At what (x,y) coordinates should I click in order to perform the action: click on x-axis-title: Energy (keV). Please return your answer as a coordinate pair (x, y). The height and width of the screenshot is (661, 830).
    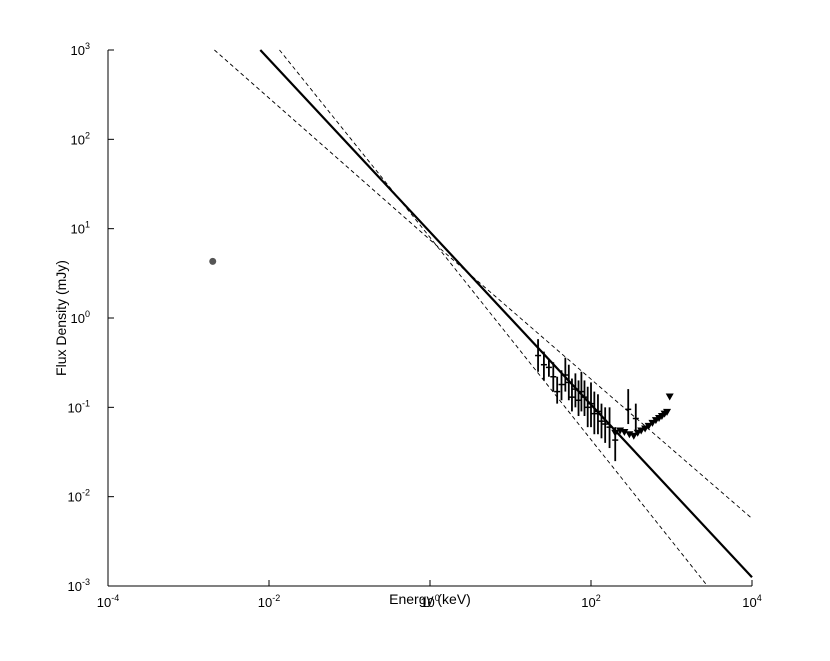
    Looking at the image, I should click on (430, 599).